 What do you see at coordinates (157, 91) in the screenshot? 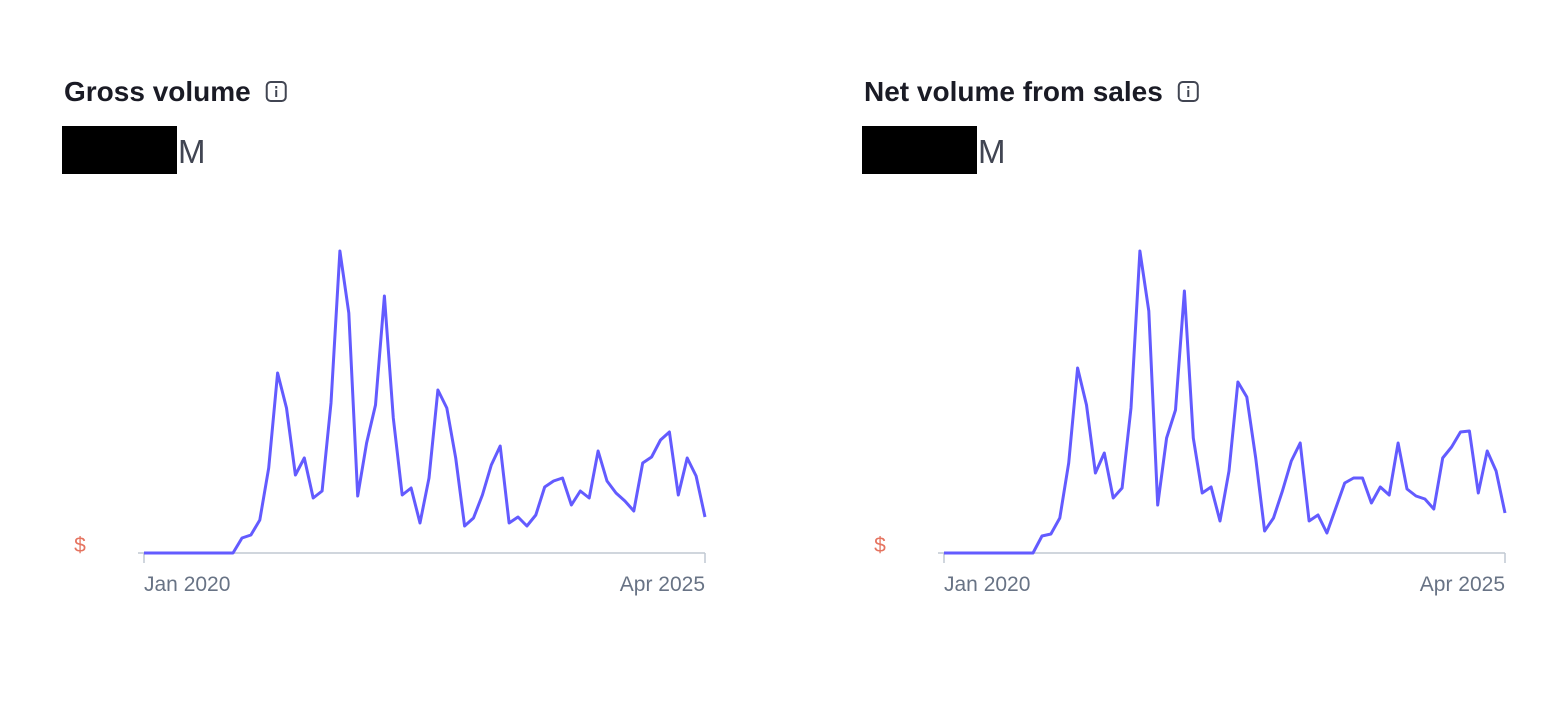
I see `chart-title: Gross volume` at bounding box center [157, 91].